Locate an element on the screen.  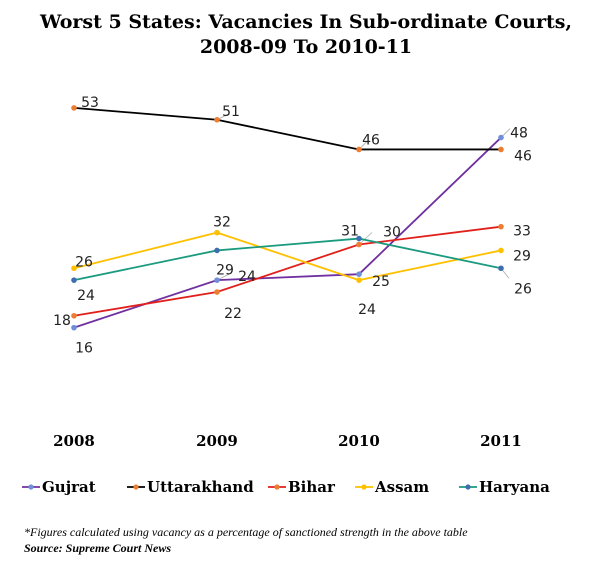
series-line-bihar is located at coordinates (287, 271).